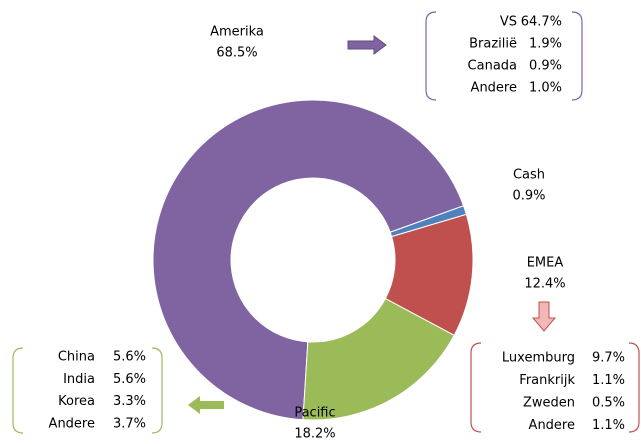 The height and width of the screenshot is (444, 641). Describe the element at coordinates (76, 401) in the screenshot. I see `detail-name: Korea` at that location.